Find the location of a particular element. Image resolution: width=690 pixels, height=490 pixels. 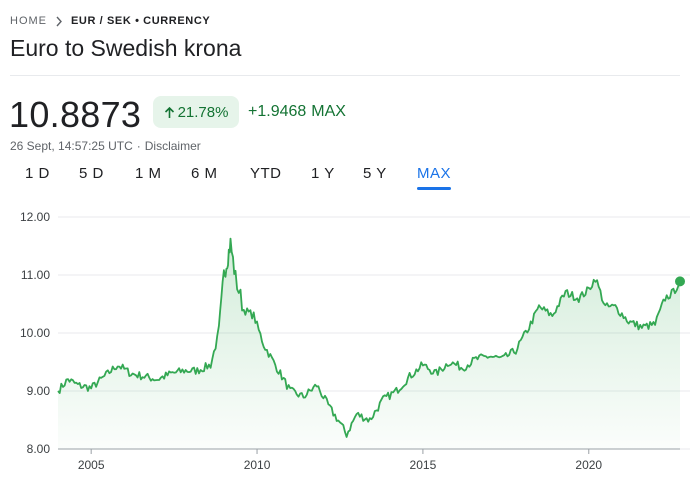

chevron-right-icon is located at coordinates (59, 21).